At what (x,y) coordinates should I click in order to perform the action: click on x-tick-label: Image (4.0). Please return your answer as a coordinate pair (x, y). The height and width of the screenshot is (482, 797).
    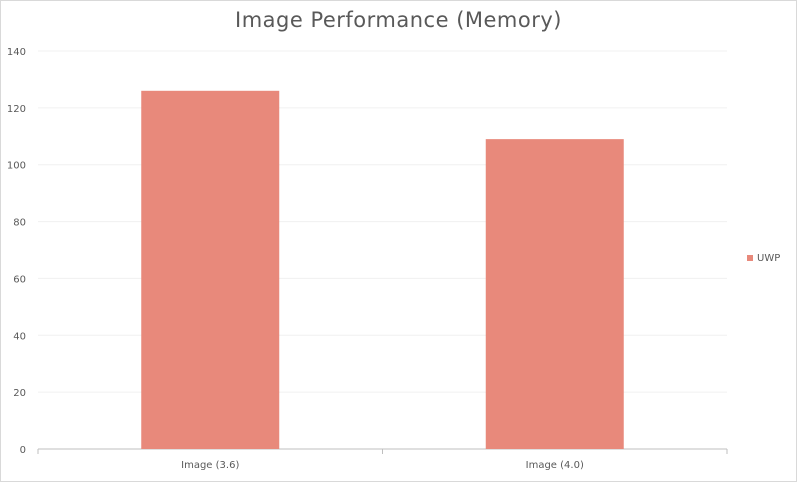
    Looking at the image, I should click on (555, 465).